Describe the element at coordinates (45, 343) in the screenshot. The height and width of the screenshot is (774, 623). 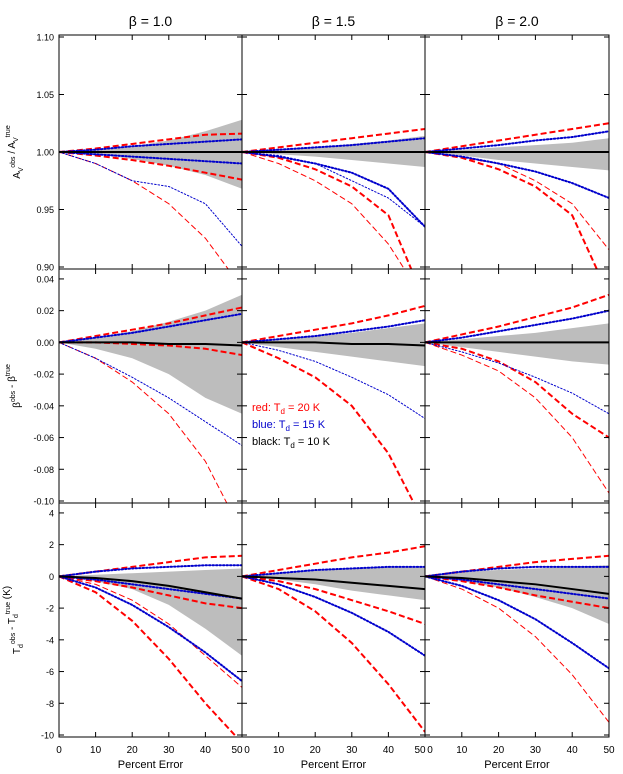
I see `y-tick-label: 0.00` at that location.